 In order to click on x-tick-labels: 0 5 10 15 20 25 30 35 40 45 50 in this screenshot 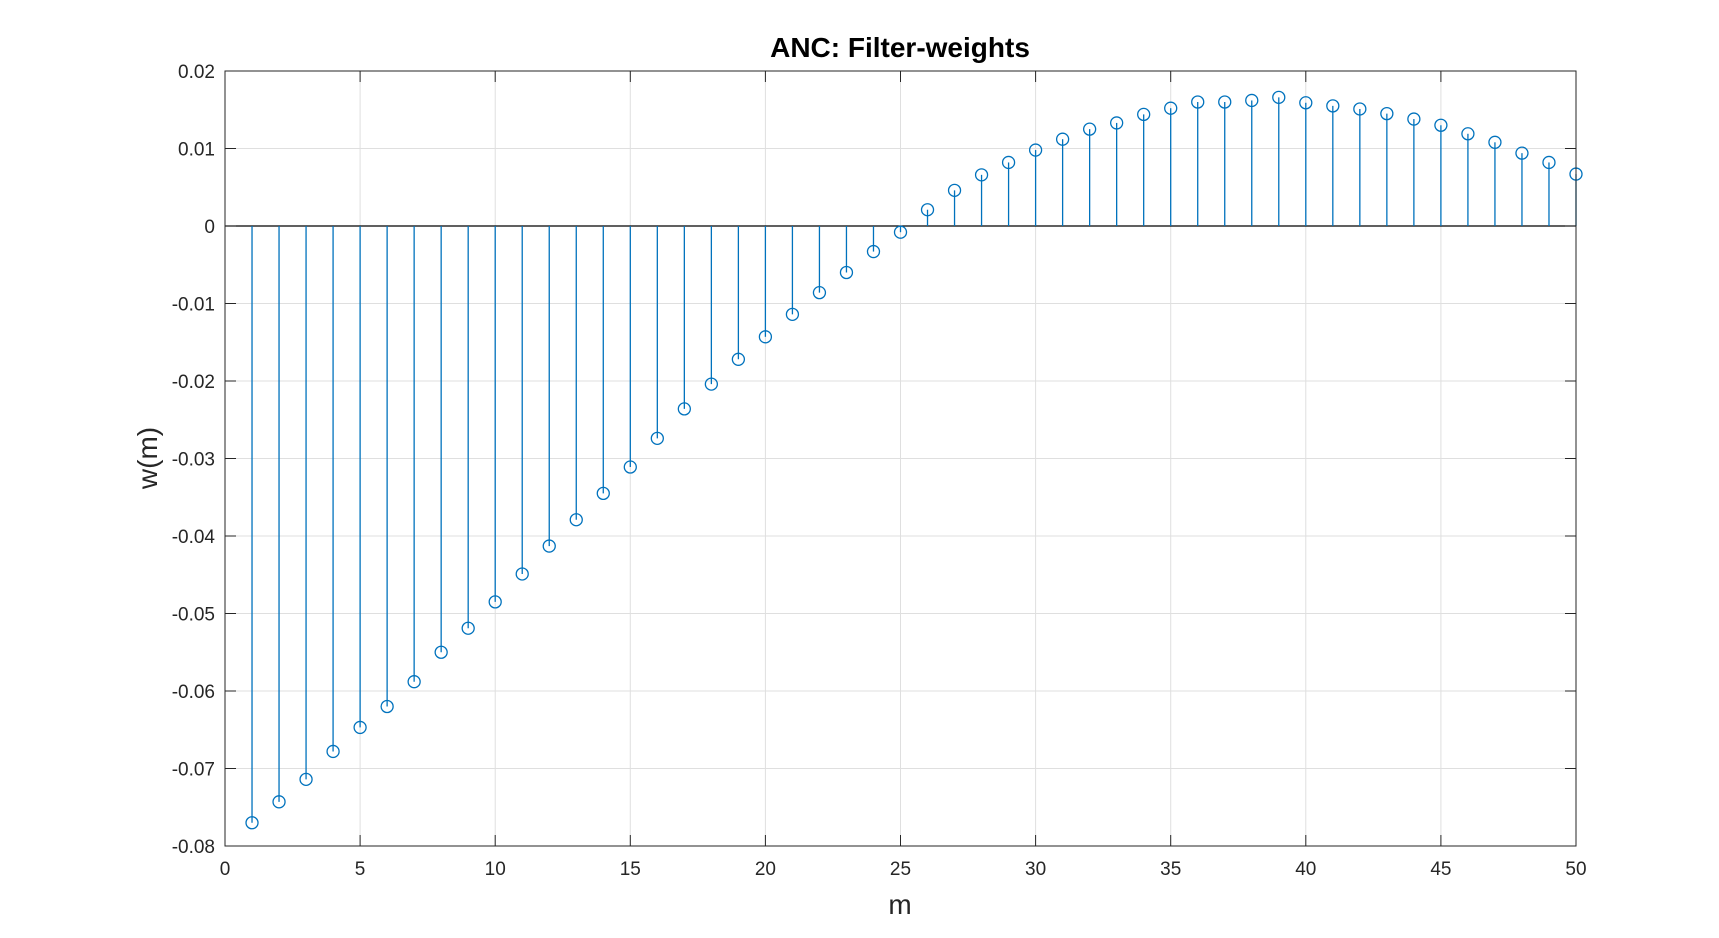, I will do `click(903, 869)`.